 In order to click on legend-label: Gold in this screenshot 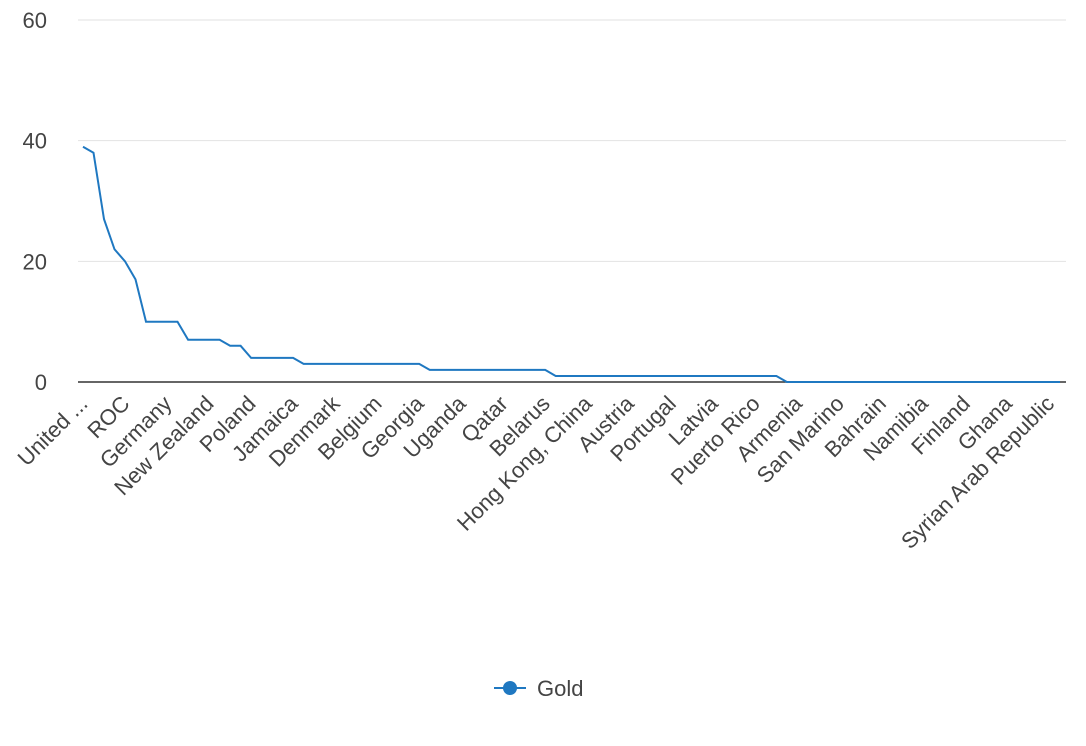, I will do `click(560, 688)`.